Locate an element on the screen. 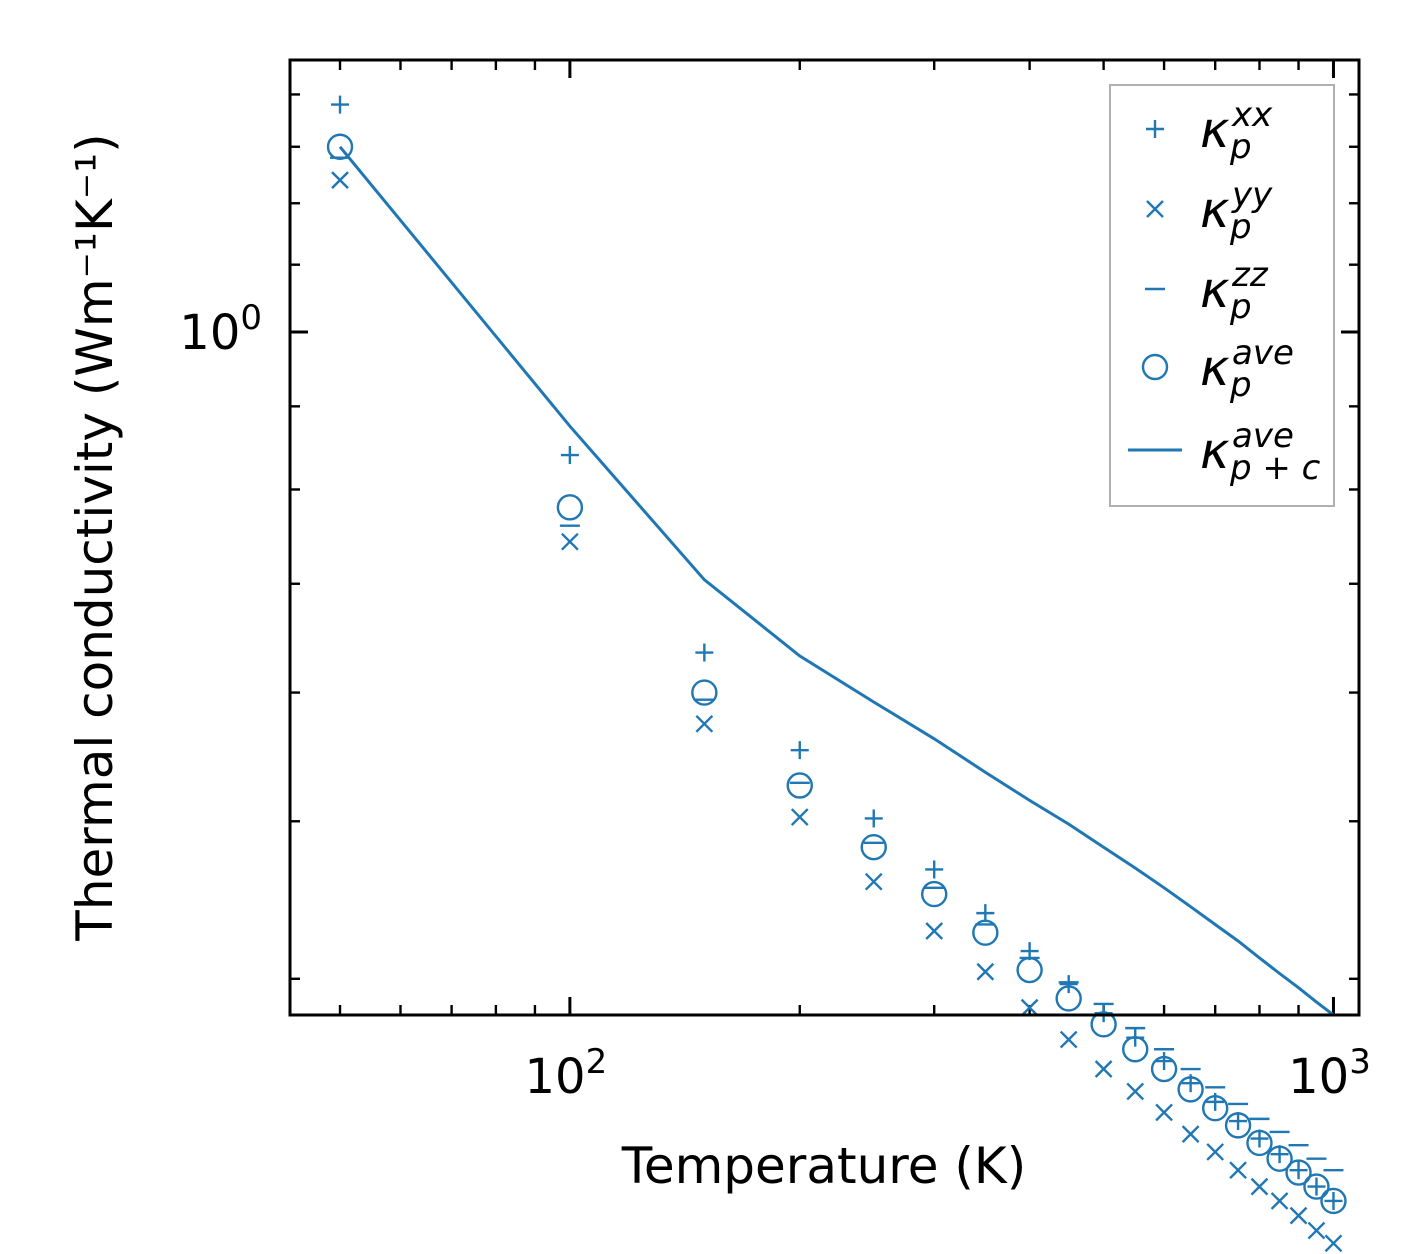 The image size is (1421, 1254). legend-label-sup: xx is located at coordinates (1252, 115).